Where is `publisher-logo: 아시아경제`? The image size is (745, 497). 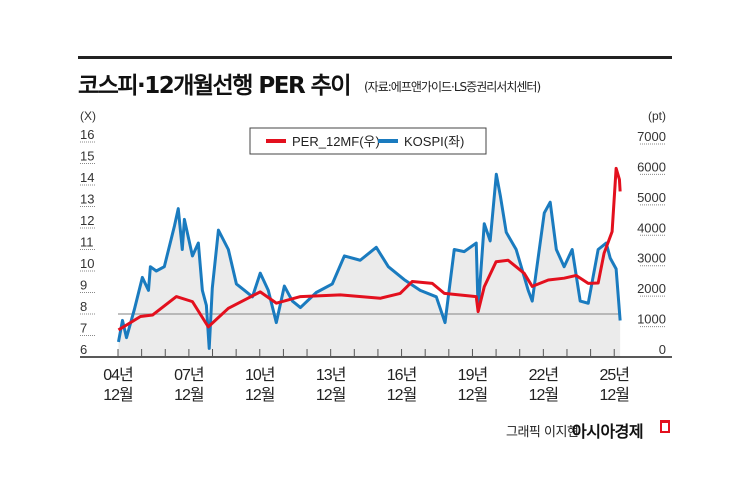
publisher-logo: 아시아경제 is located at coordinates (608, 431).